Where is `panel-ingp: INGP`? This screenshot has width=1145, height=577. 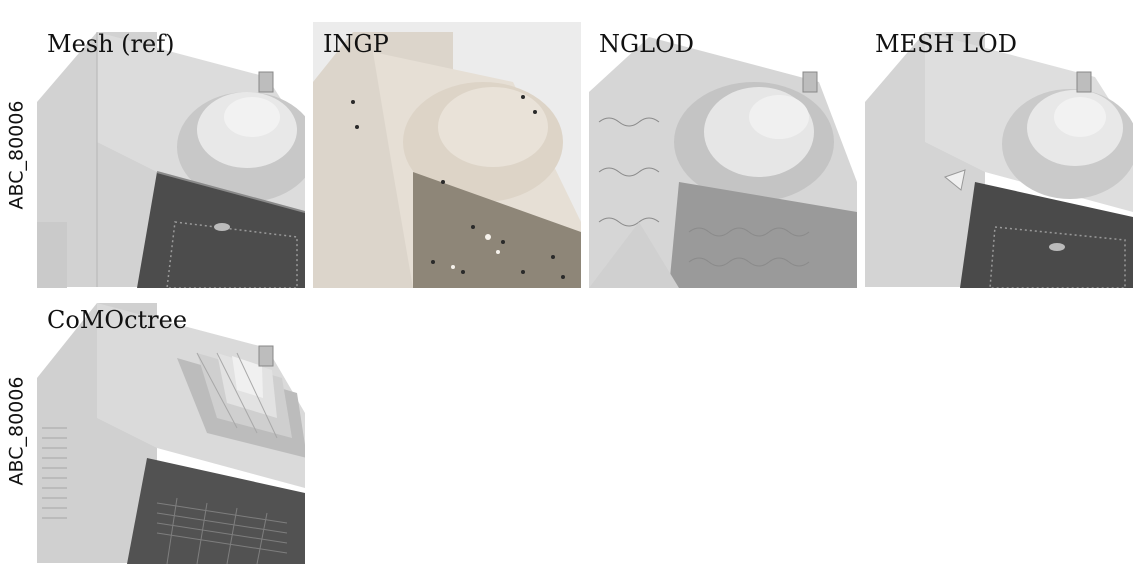
panel-ingp: INGP is located at coordinates (447, 155).